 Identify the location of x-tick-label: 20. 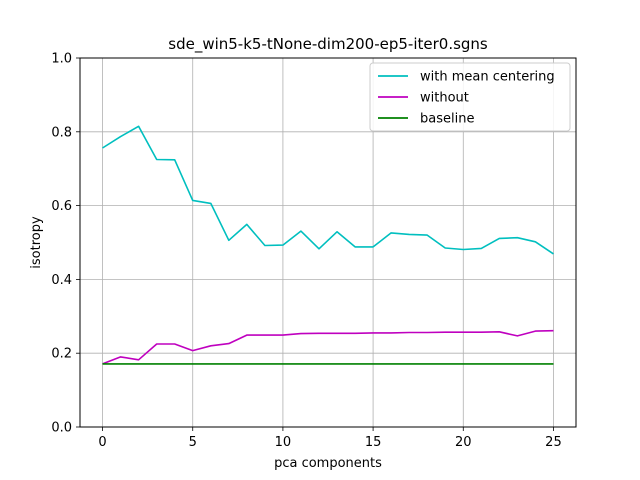
(463, 442).